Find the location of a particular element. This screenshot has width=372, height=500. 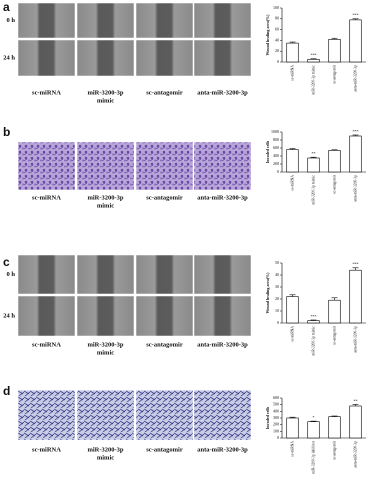

panel-letter: b is located at coordinates (6, 132).